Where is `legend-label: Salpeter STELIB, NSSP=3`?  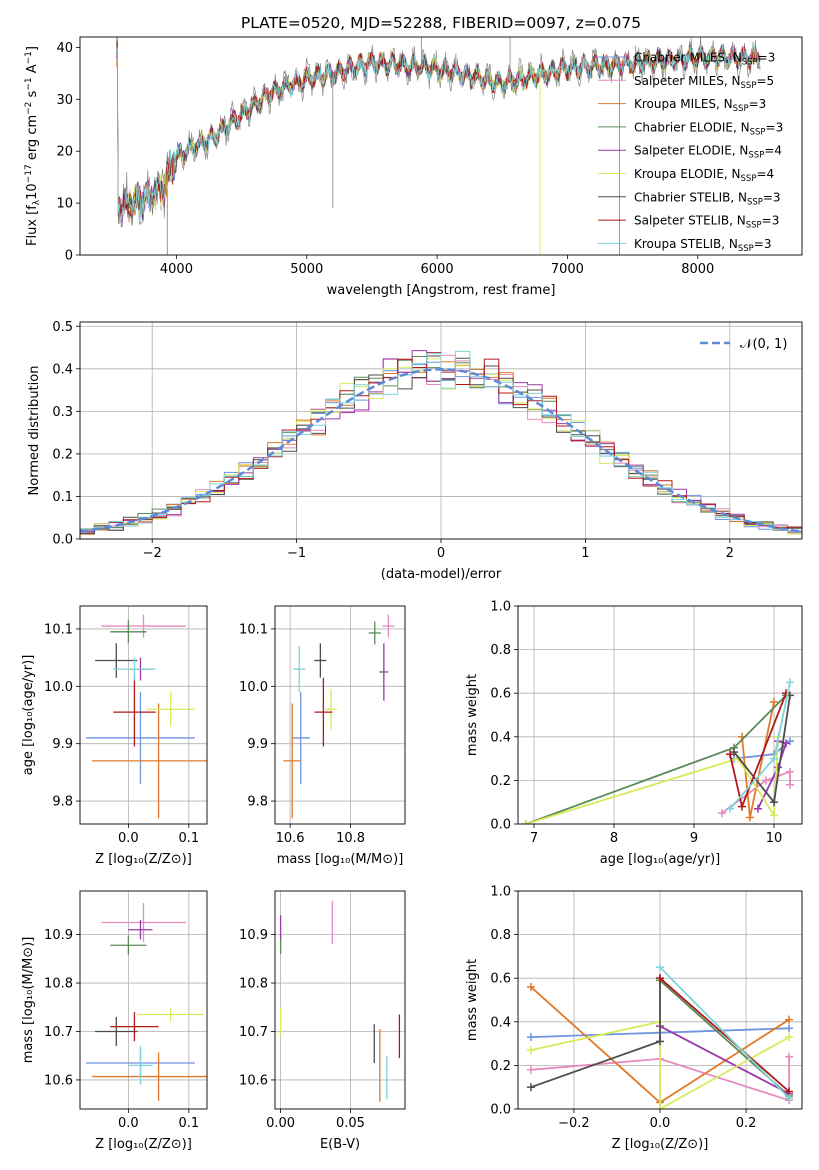
legend-label: Salpeter STELIB, NSSP=3 is located at coordinates (706, 222).